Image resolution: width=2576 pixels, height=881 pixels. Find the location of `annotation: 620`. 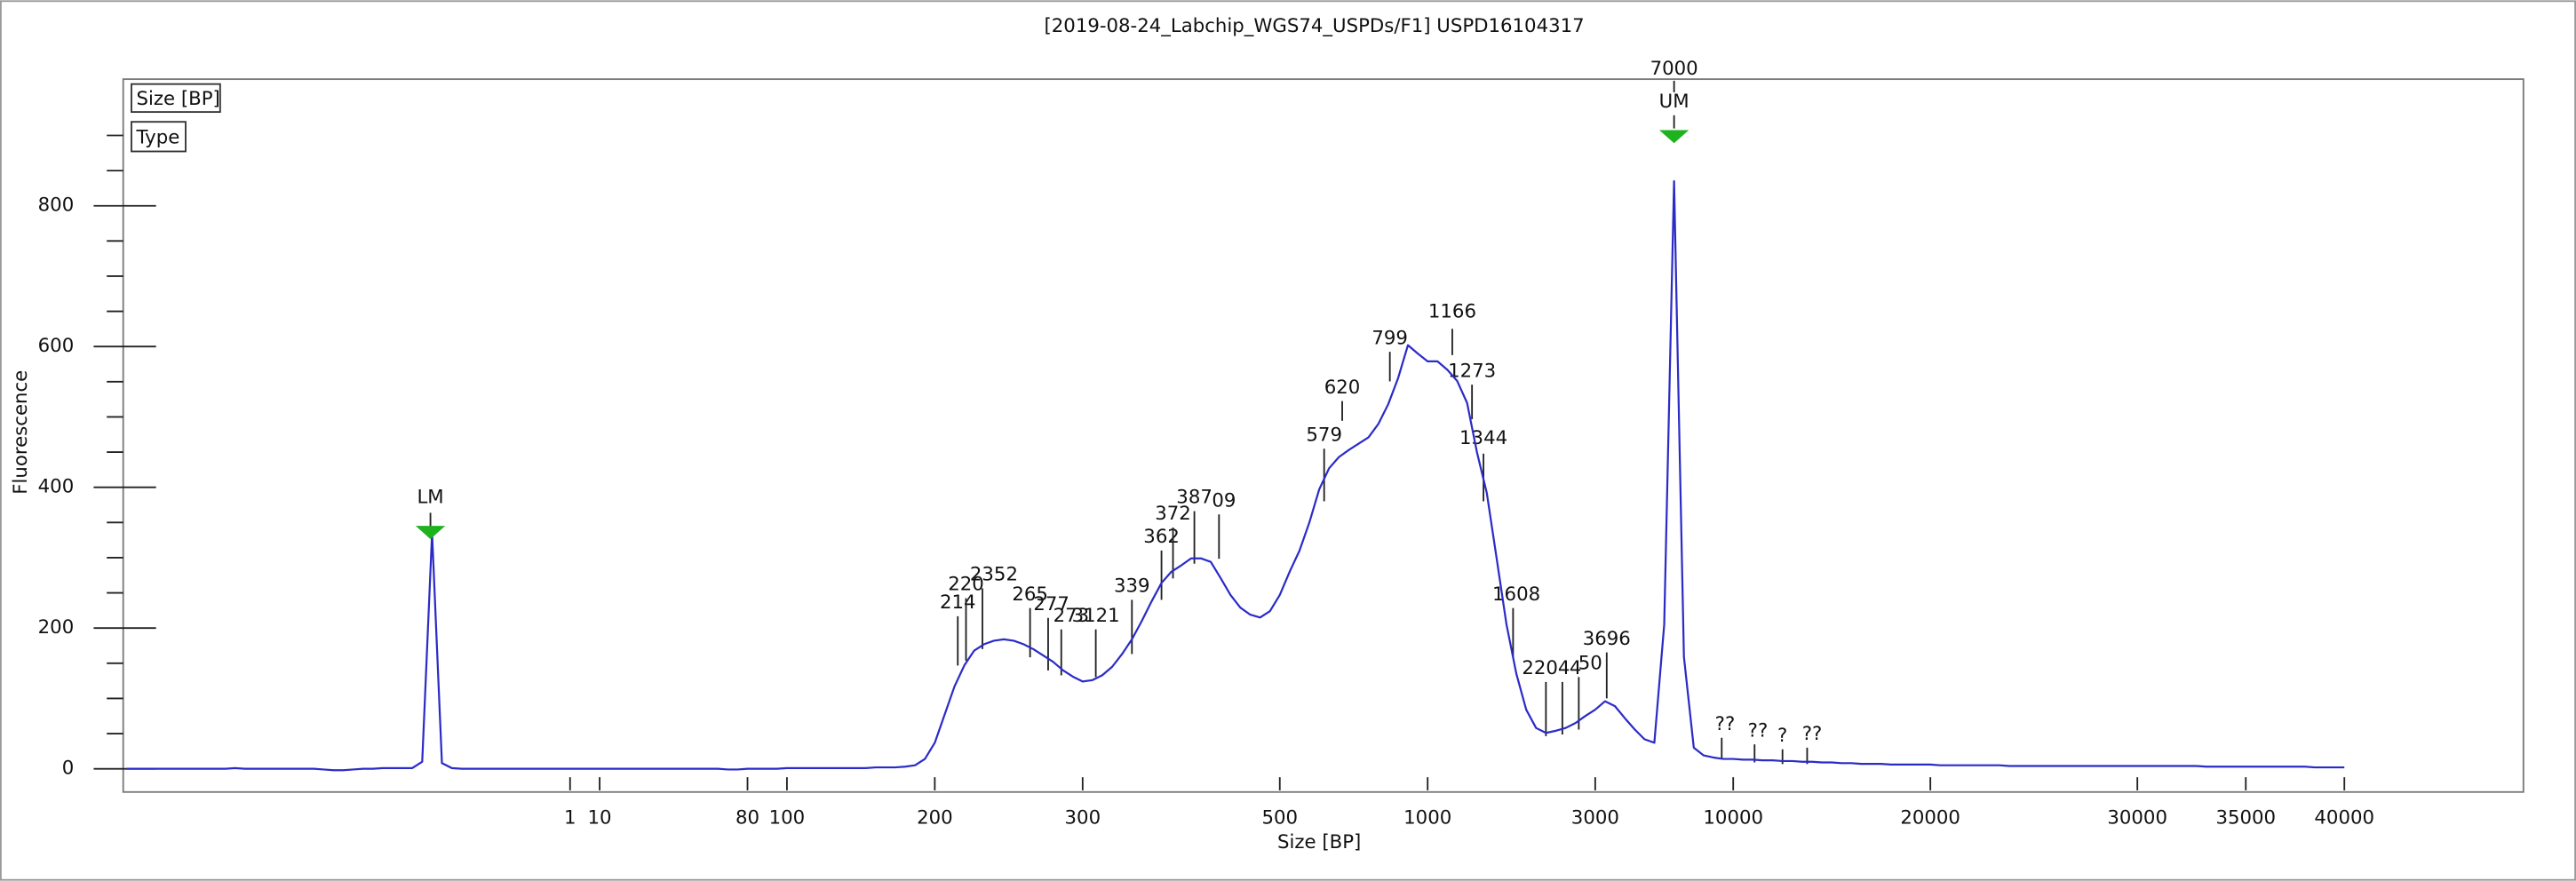

annotation: 620 is located at coordinates (1342, 388).